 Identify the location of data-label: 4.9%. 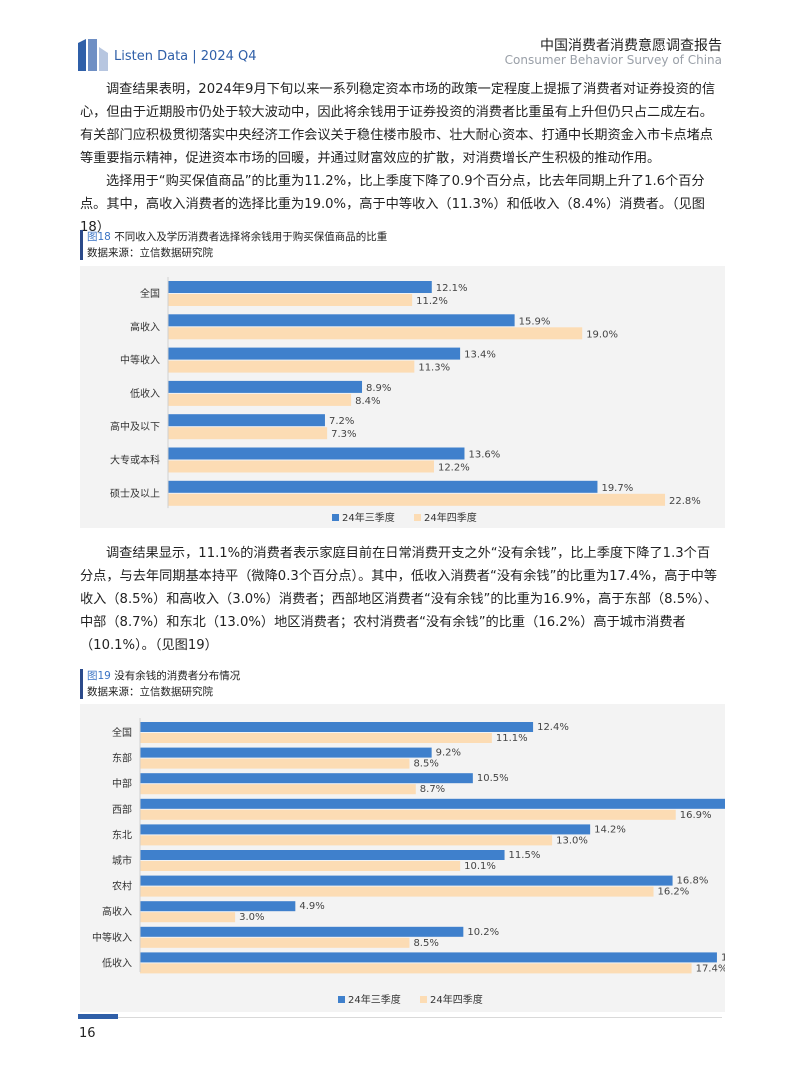
(311, 906).